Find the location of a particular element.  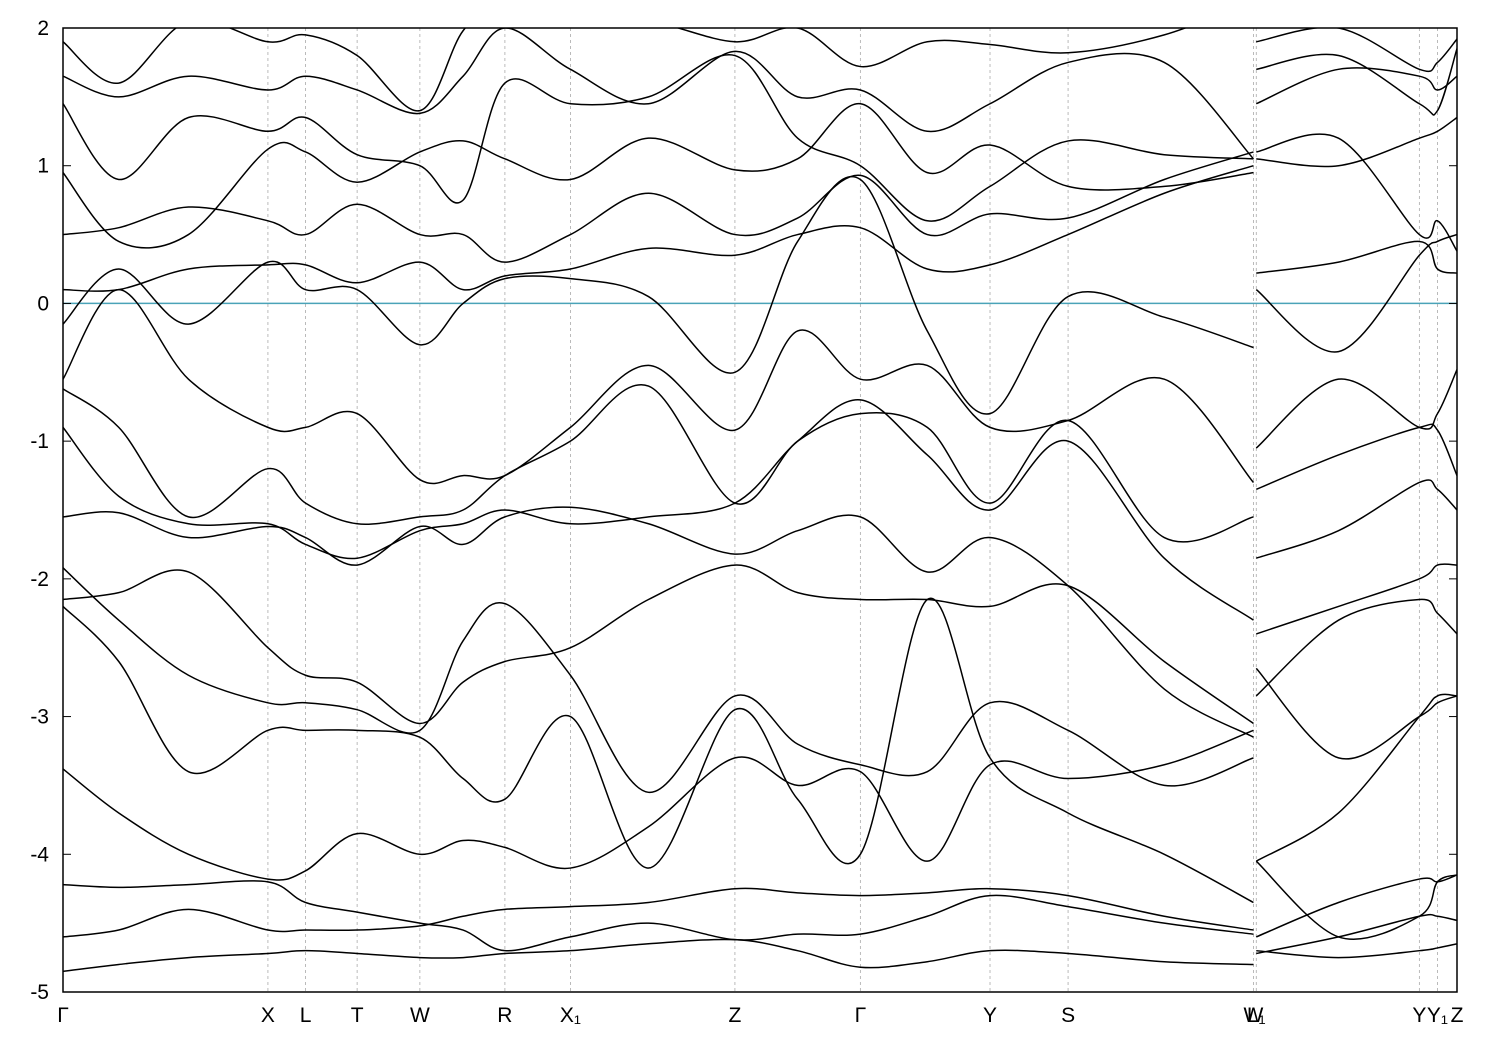

y-tick-label: 1 is located at coordinates (43, 166).